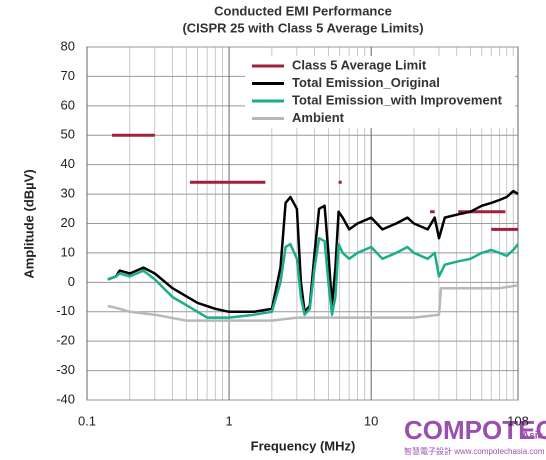  Describe the element at coordinates (68, 222) in the screenshot. I see `y-tick-label: 20` at that location.